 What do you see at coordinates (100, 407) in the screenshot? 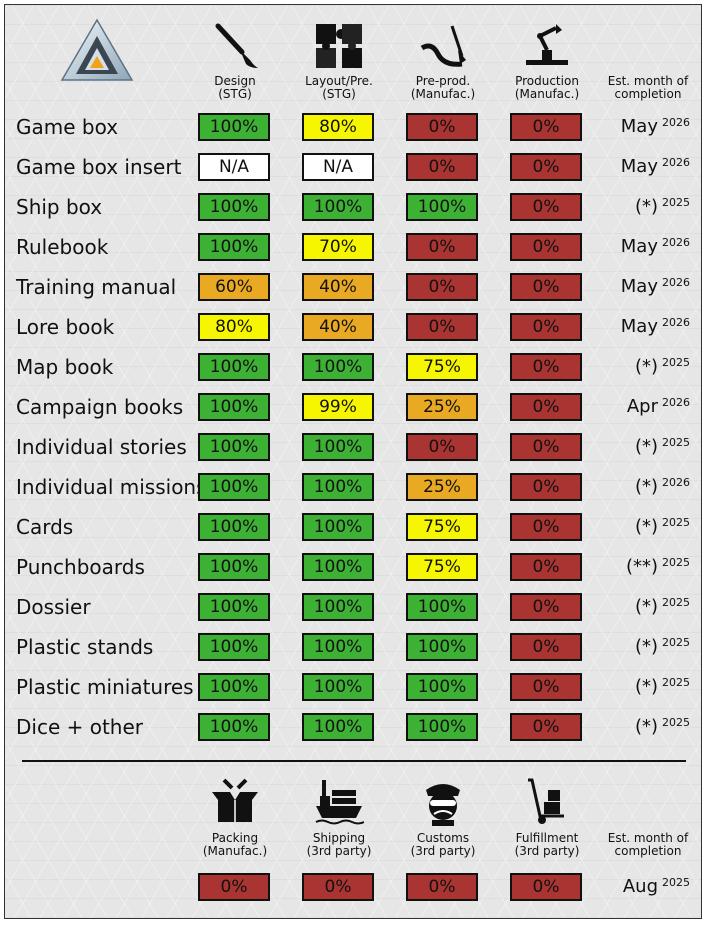
I see `row-label: Campaign books` at bounding box center [100, 407].